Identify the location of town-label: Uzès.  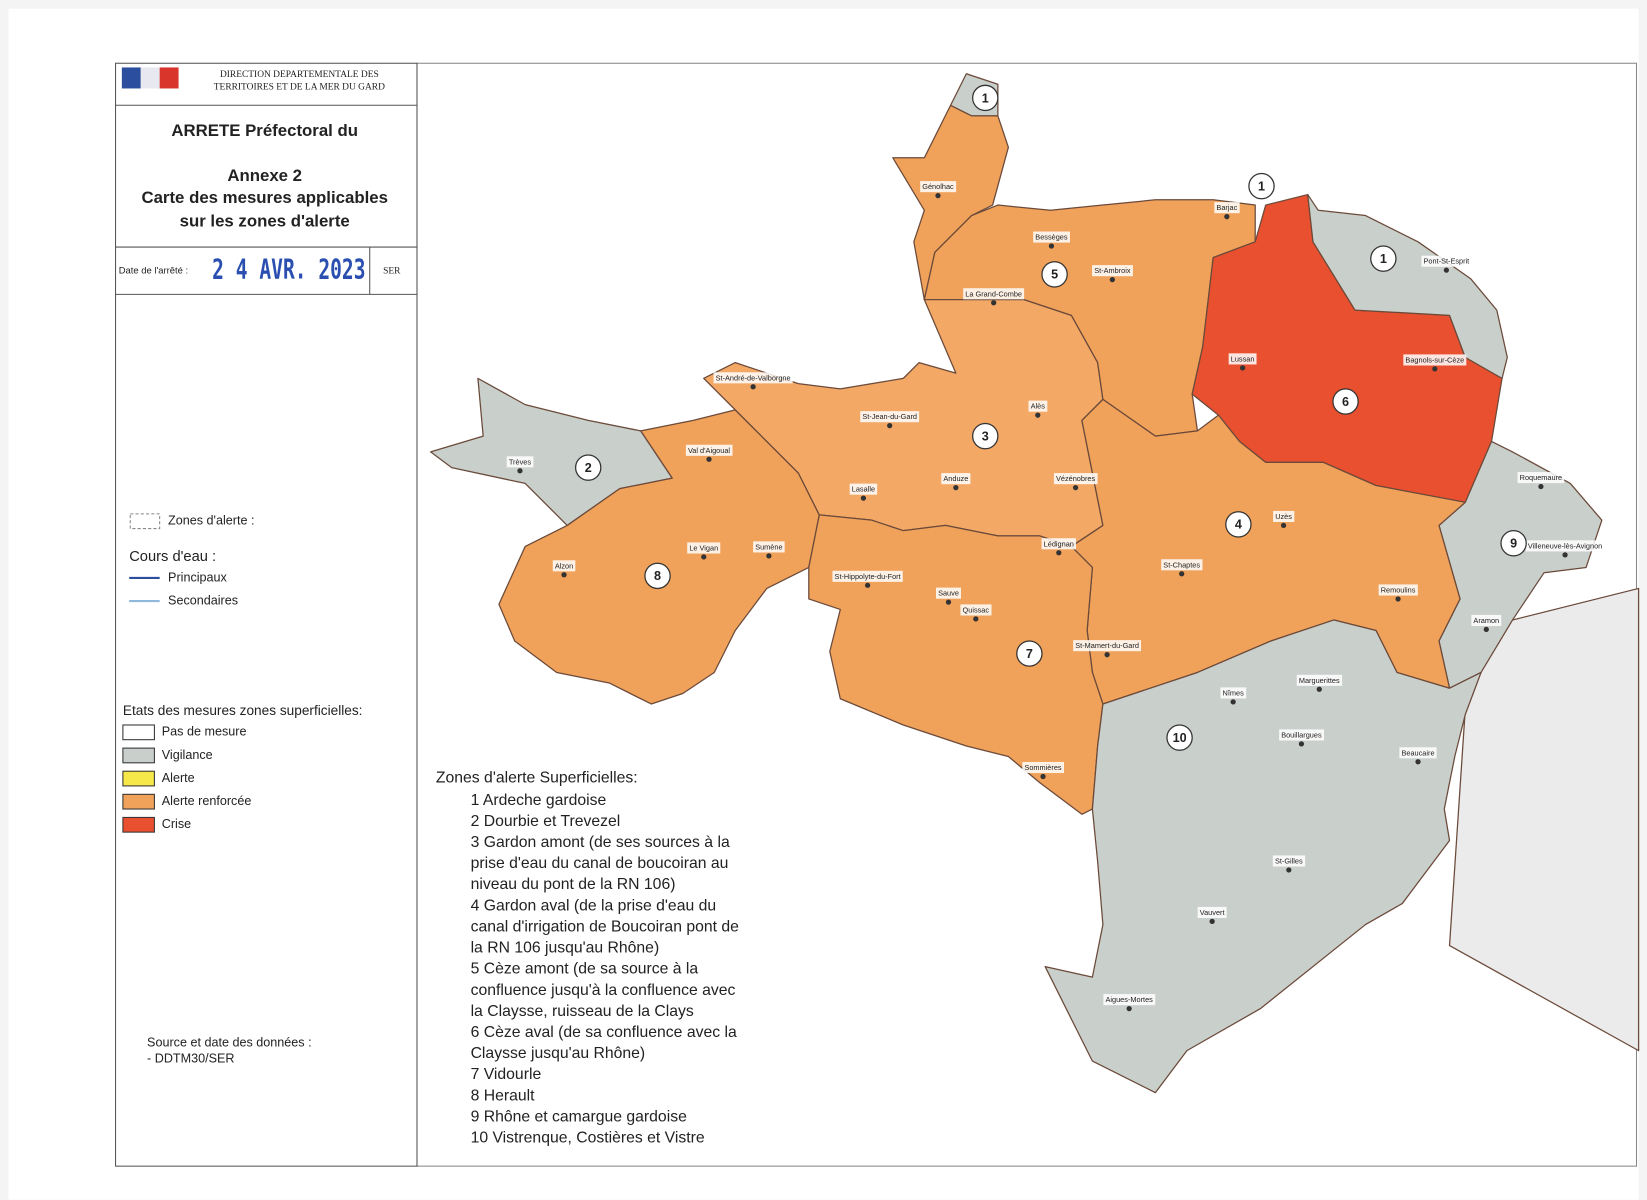
(1283, 516).